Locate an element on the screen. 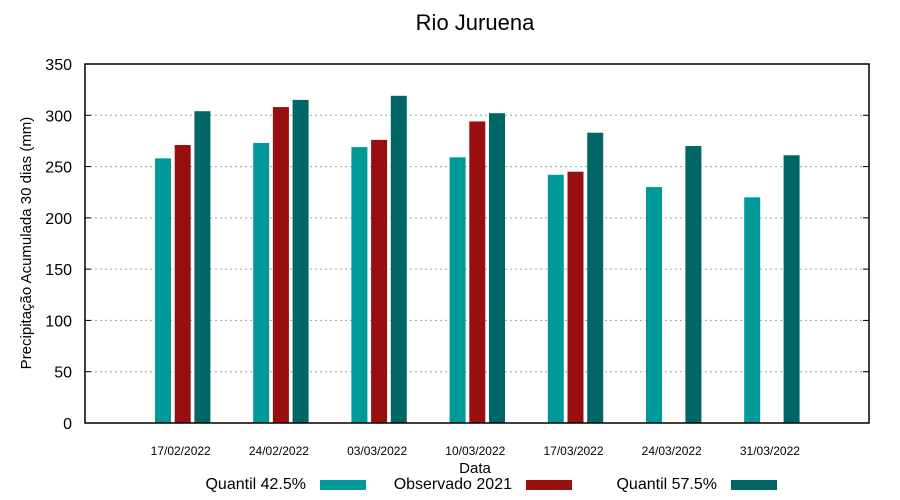 The image size is (900, 500). x-tick-label: 03/03/2022 is located at coordinates (377, 451).